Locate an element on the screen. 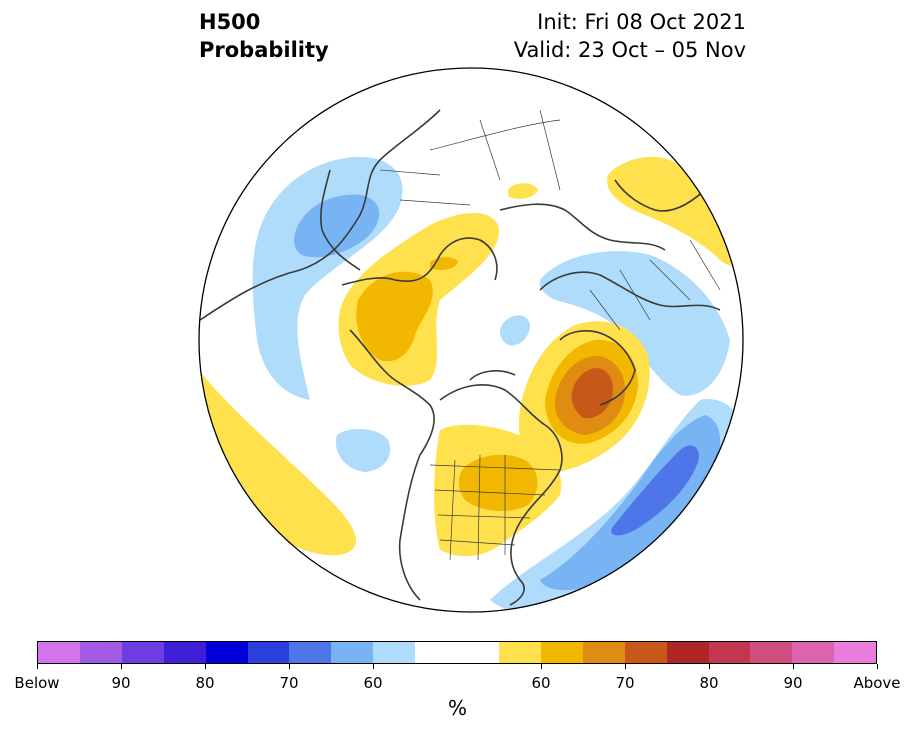 This screenshot has height=732, width=915. colorbar-ticks is located at coordinates (457, 668).